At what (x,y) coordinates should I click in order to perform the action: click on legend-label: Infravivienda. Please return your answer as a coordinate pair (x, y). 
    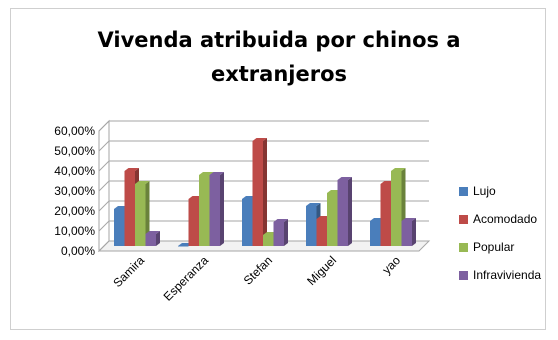
    Looking at the image, I should click on (507, 275).